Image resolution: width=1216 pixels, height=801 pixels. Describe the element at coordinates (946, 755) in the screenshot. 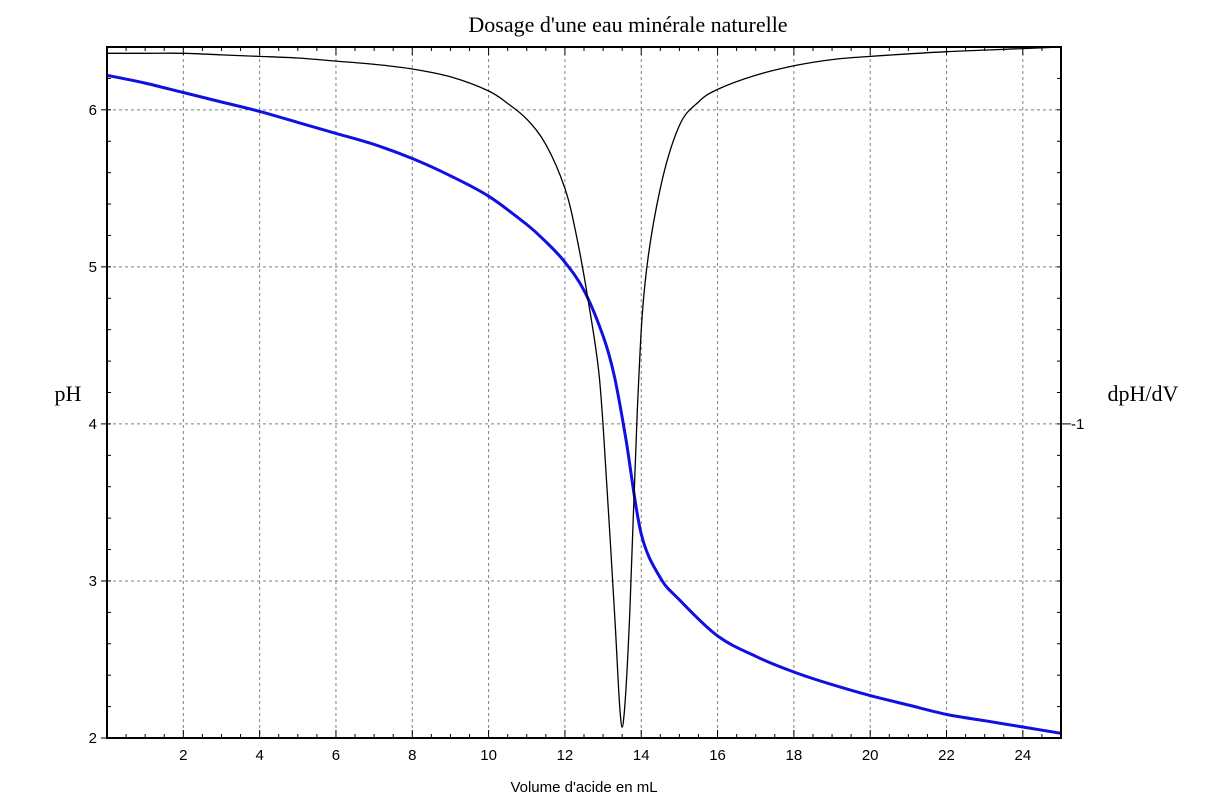

I see `x-tick-label: 22` at that location.